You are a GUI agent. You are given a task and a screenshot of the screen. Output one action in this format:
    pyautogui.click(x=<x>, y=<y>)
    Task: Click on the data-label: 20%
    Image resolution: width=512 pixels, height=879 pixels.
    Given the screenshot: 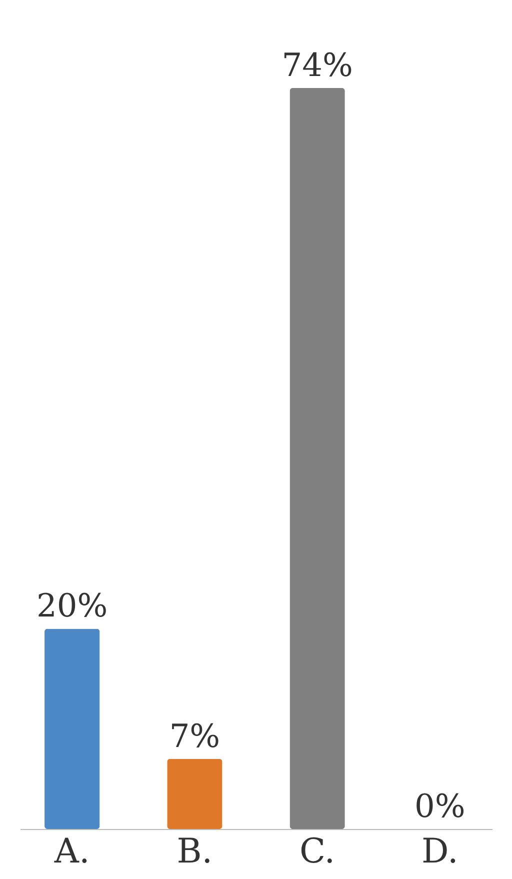 What is the action you would take?
    pyautogui.click(x=72, y=605)
    